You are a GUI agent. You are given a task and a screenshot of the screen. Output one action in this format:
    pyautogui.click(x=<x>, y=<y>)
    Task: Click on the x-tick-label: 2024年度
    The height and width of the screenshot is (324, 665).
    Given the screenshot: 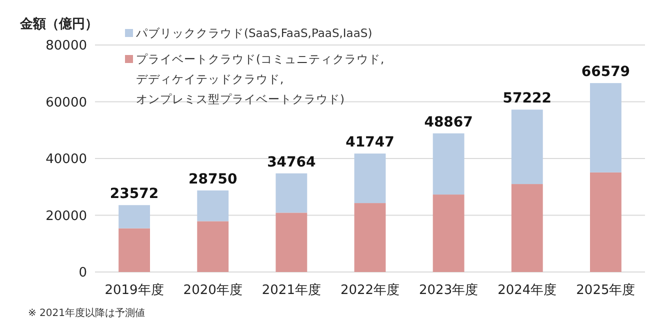 What is the action you would take?
    pyautogui.click(x=527, y=290)
    